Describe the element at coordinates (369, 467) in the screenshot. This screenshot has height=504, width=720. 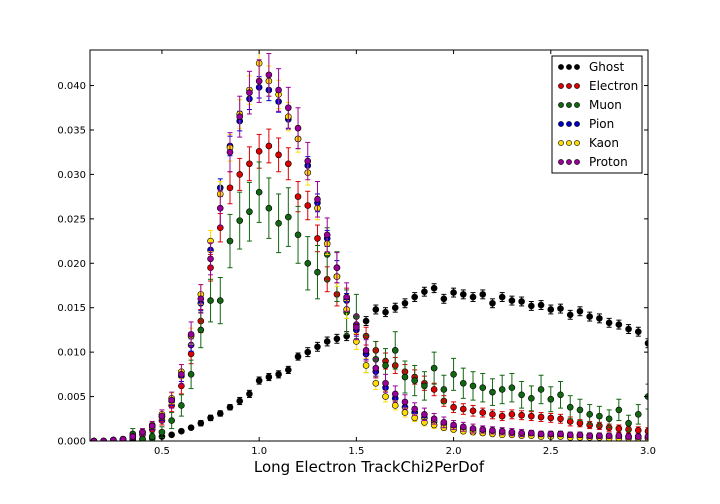
I see `x-axis-title: Long Electron TrackChi2PerDof` at that location.